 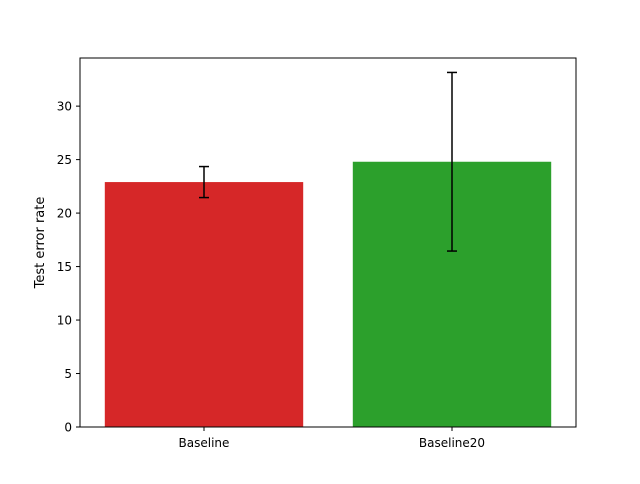 What do you see at coordinates (68, 374) in the screenshot?
I see `y-tick-label: 5` at bounding box center [68, 374].